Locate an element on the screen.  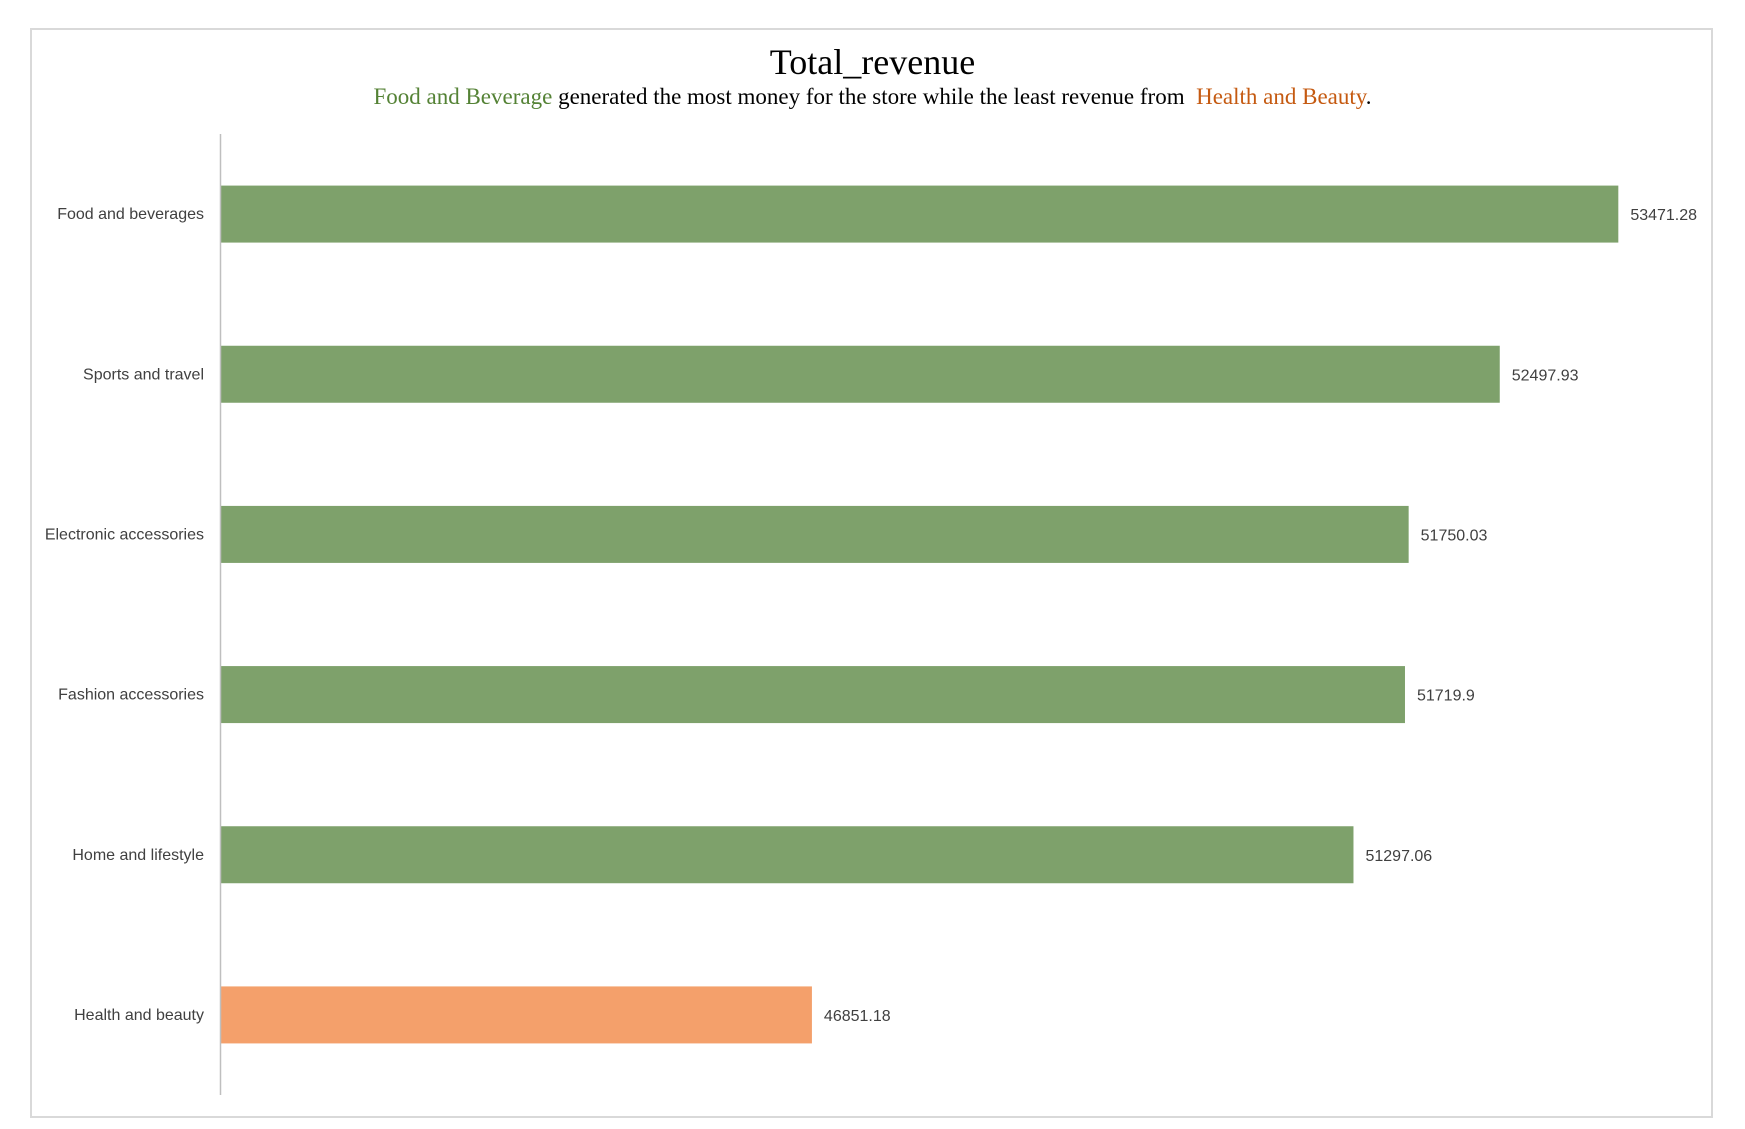
subtitle-text-end: . is located at coordinates (1368, 96).